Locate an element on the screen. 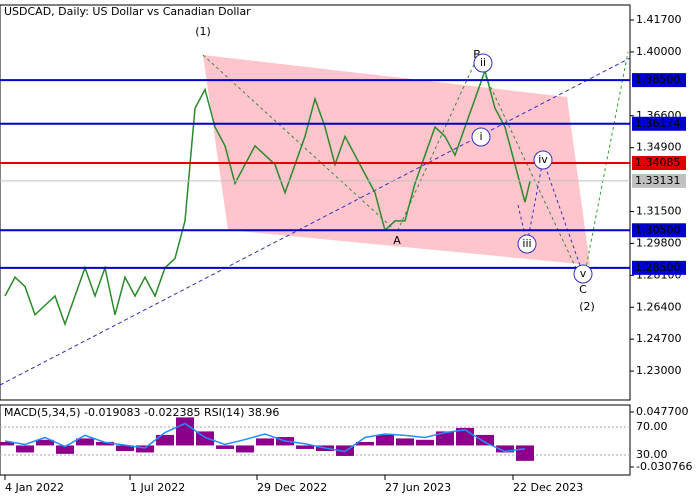  level-label: 1.33131 is located at coordinates (658, 180).